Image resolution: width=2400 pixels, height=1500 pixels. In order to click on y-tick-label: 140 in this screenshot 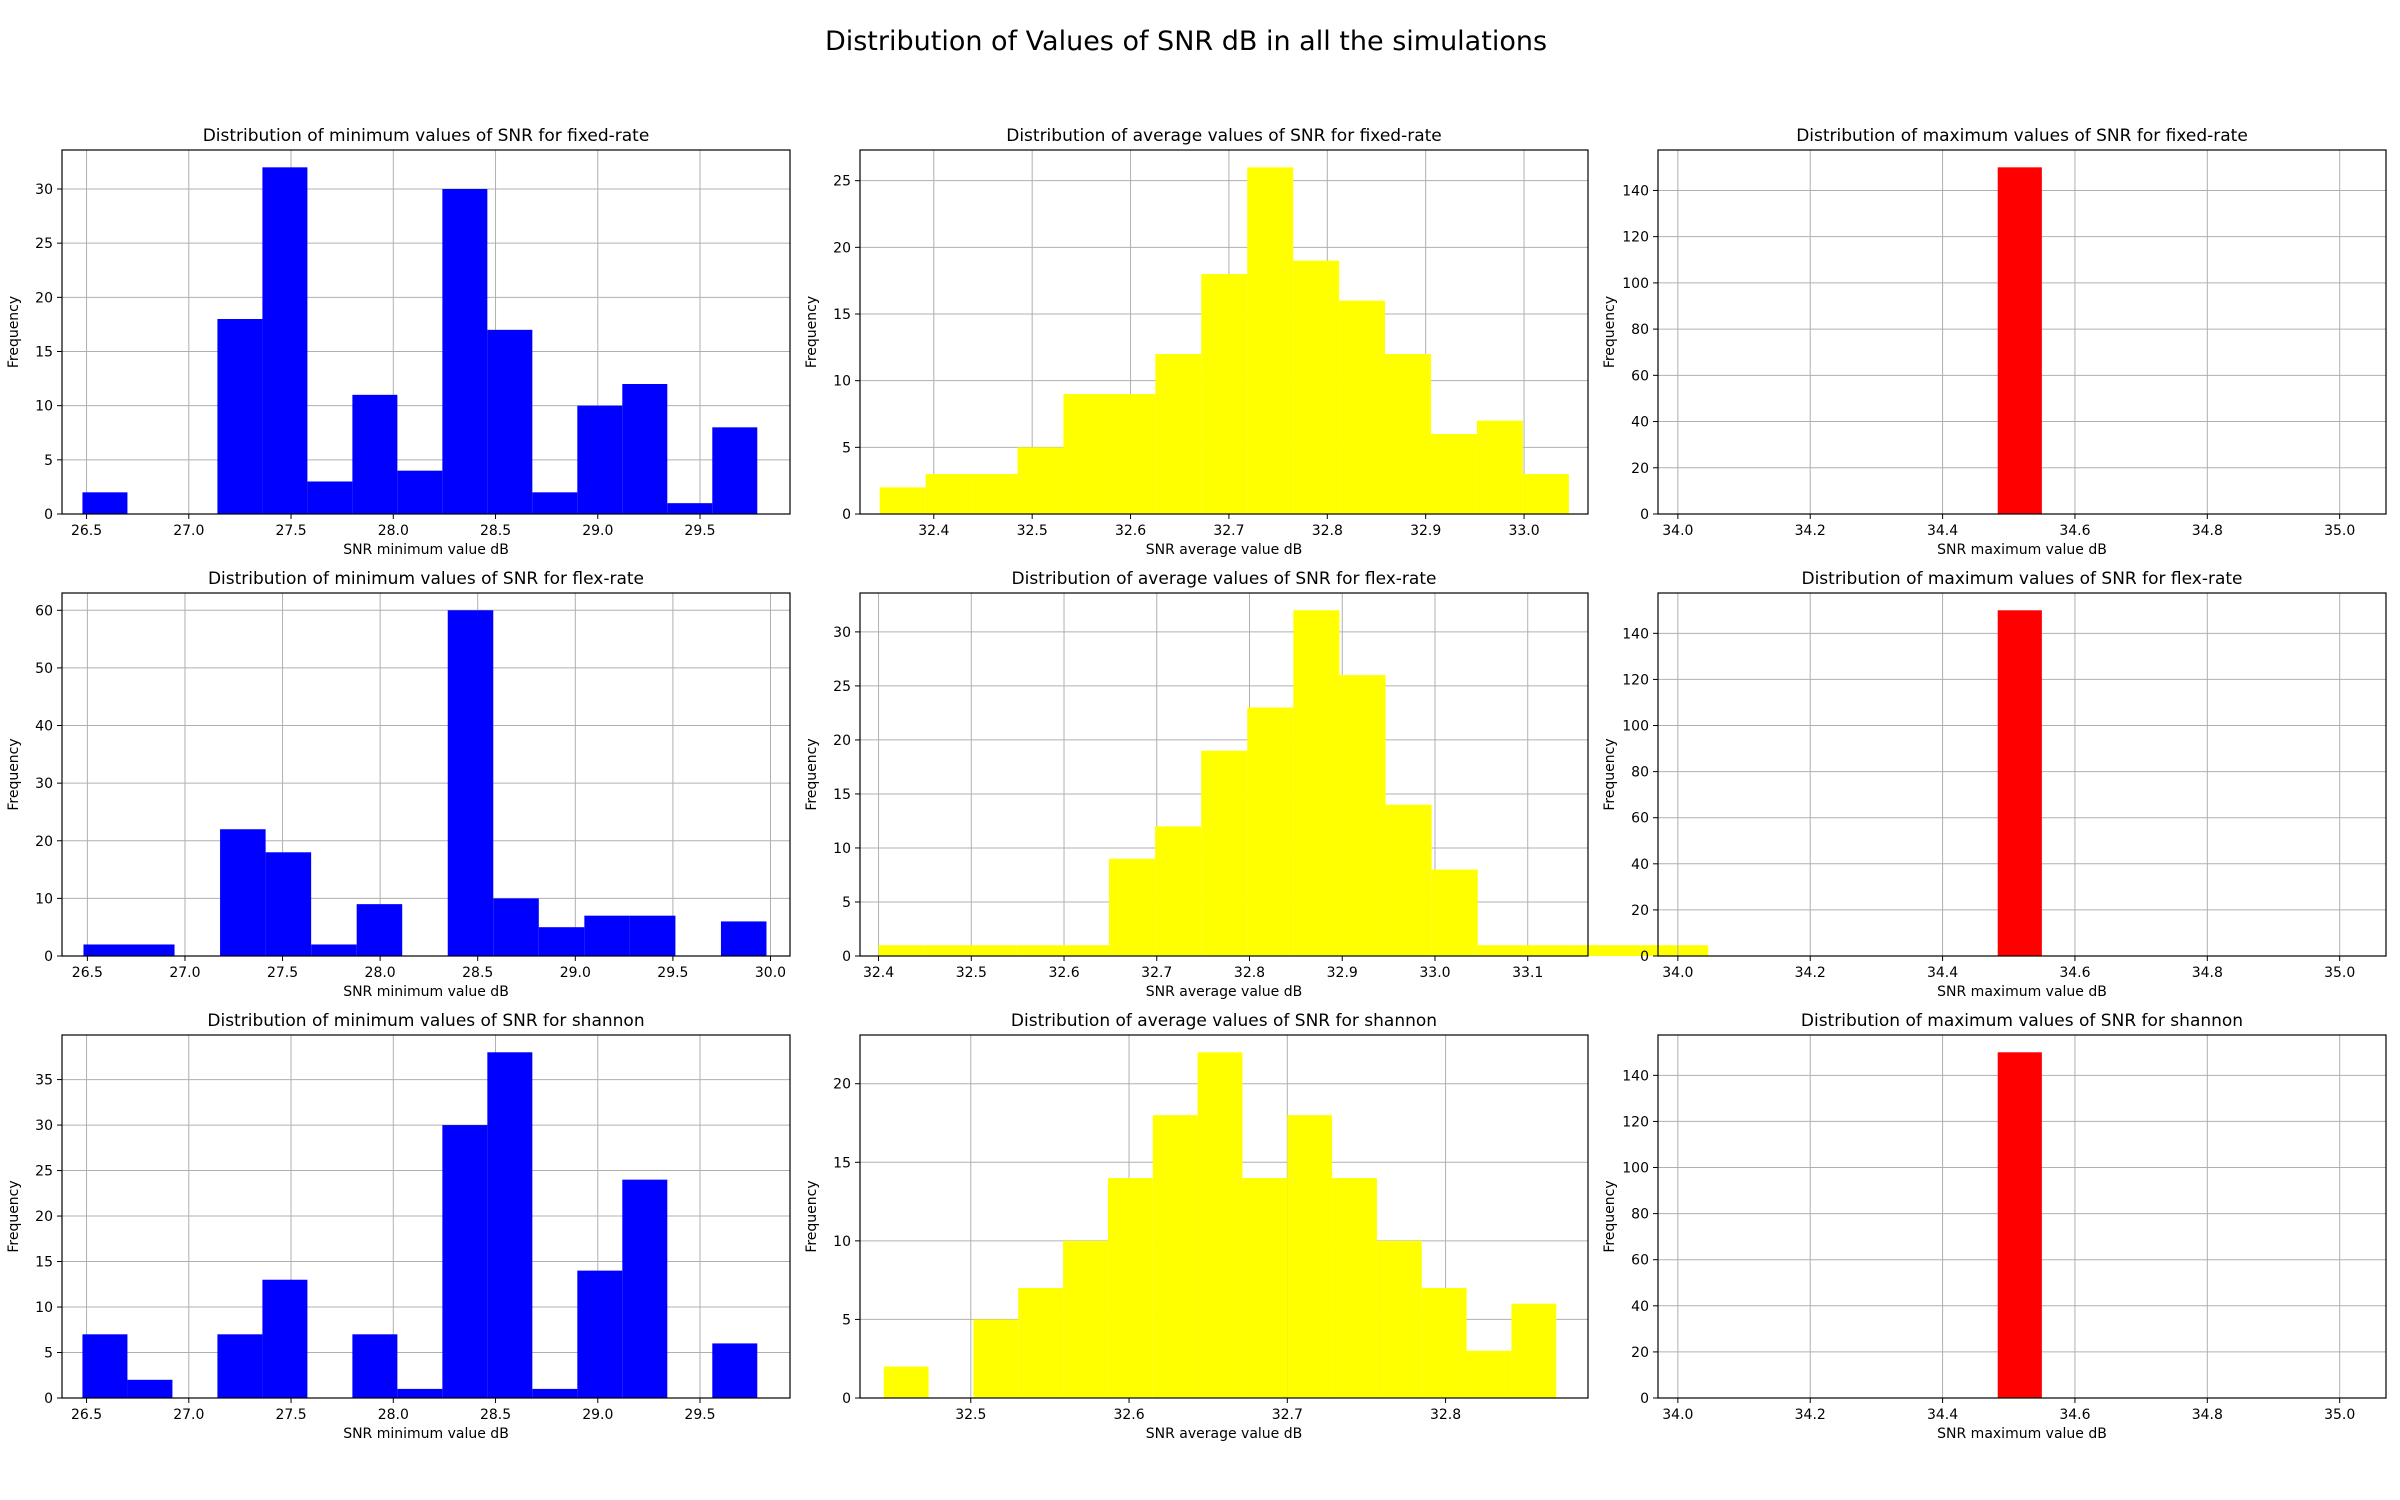, I will do `click(1635, 1076)`.